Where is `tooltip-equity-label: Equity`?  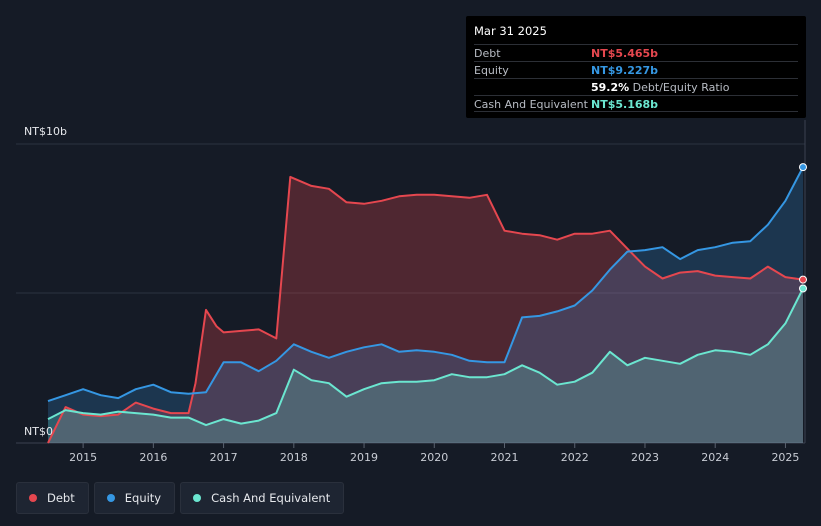 tooltip-equity-label: Equity is located at coordinates (491, 70).